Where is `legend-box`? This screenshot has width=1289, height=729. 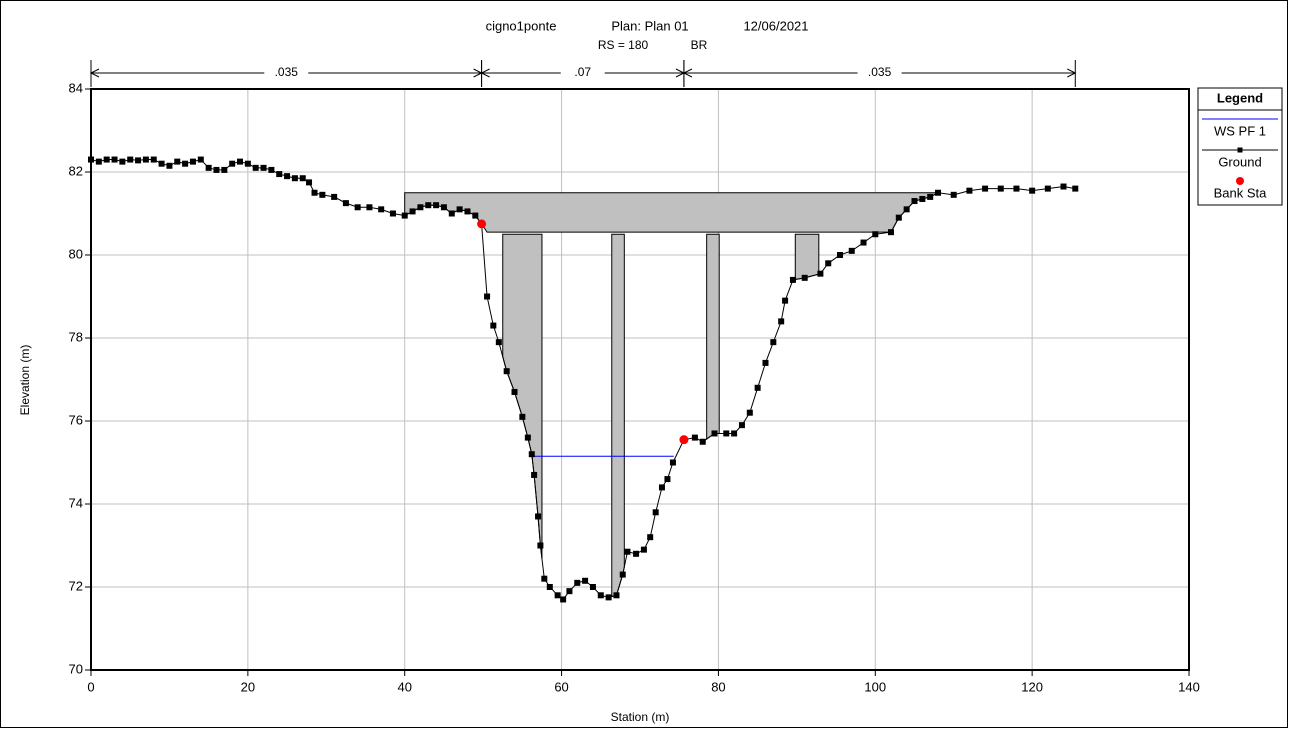
legend-box is located at coordinates (1240, 146).